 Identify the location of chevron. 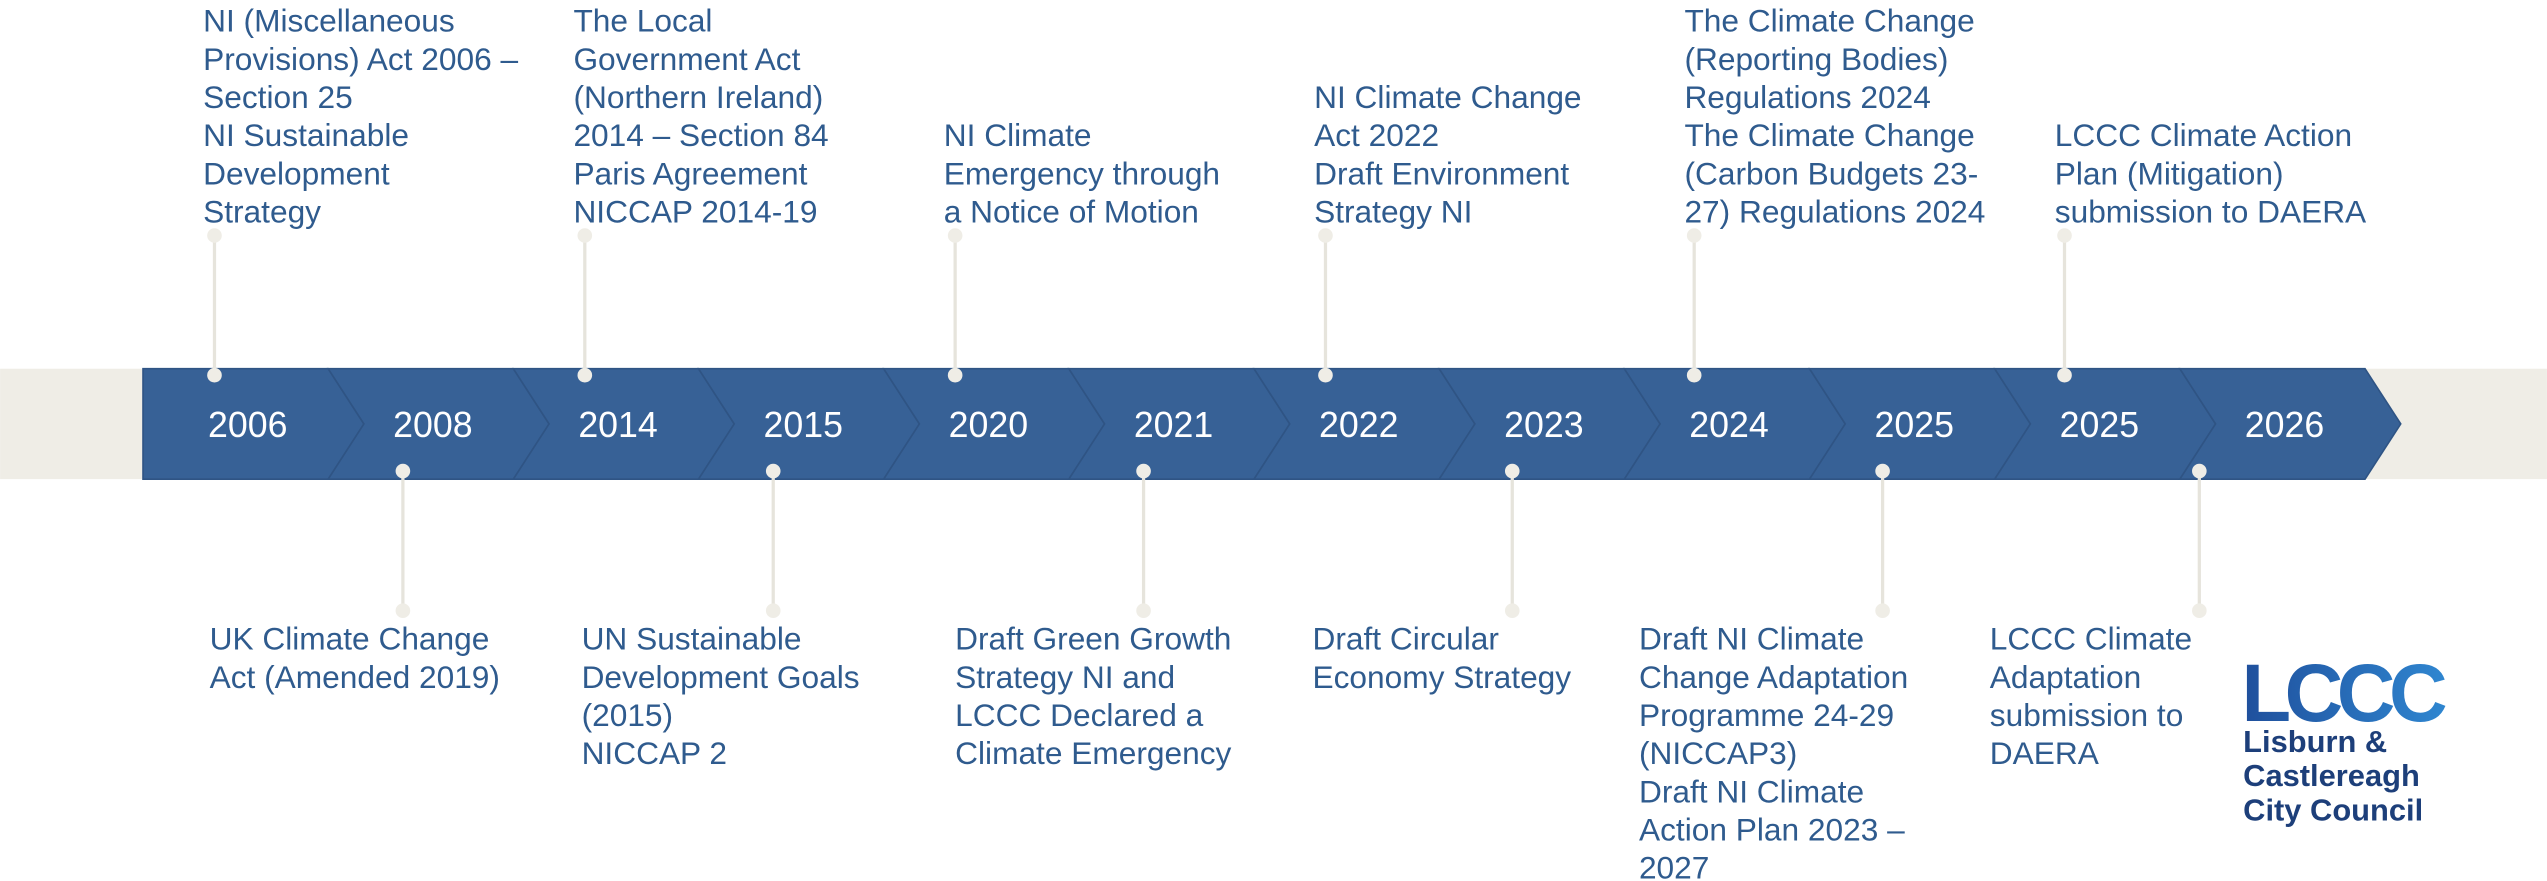
(2290, 423).